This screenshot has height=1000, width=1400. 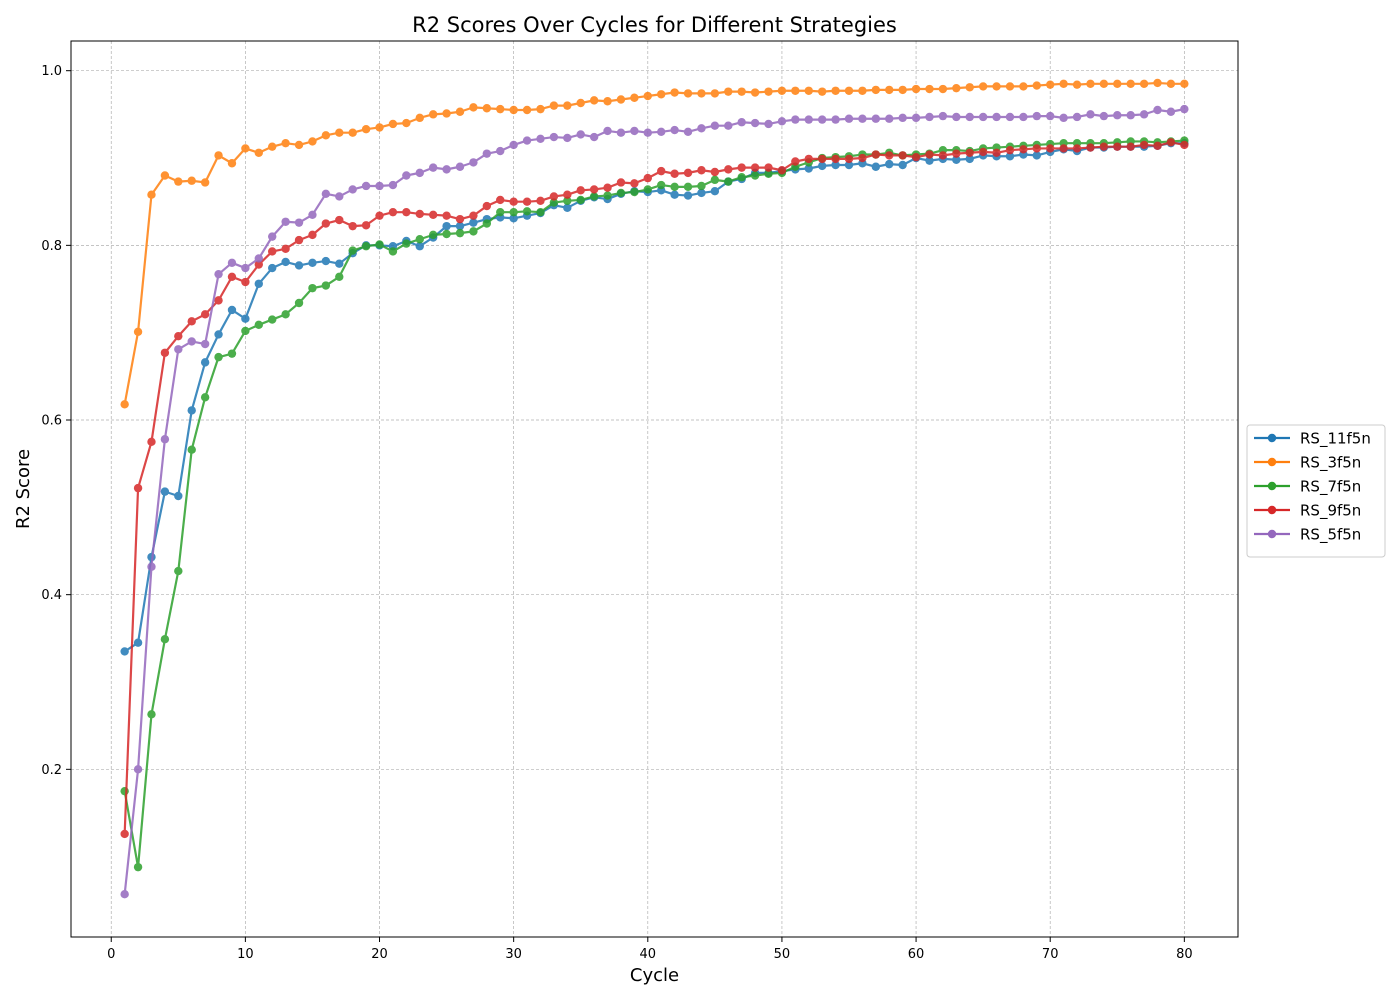 I want to click on y-tick-label: 0.8, so click(x=51, y=246).